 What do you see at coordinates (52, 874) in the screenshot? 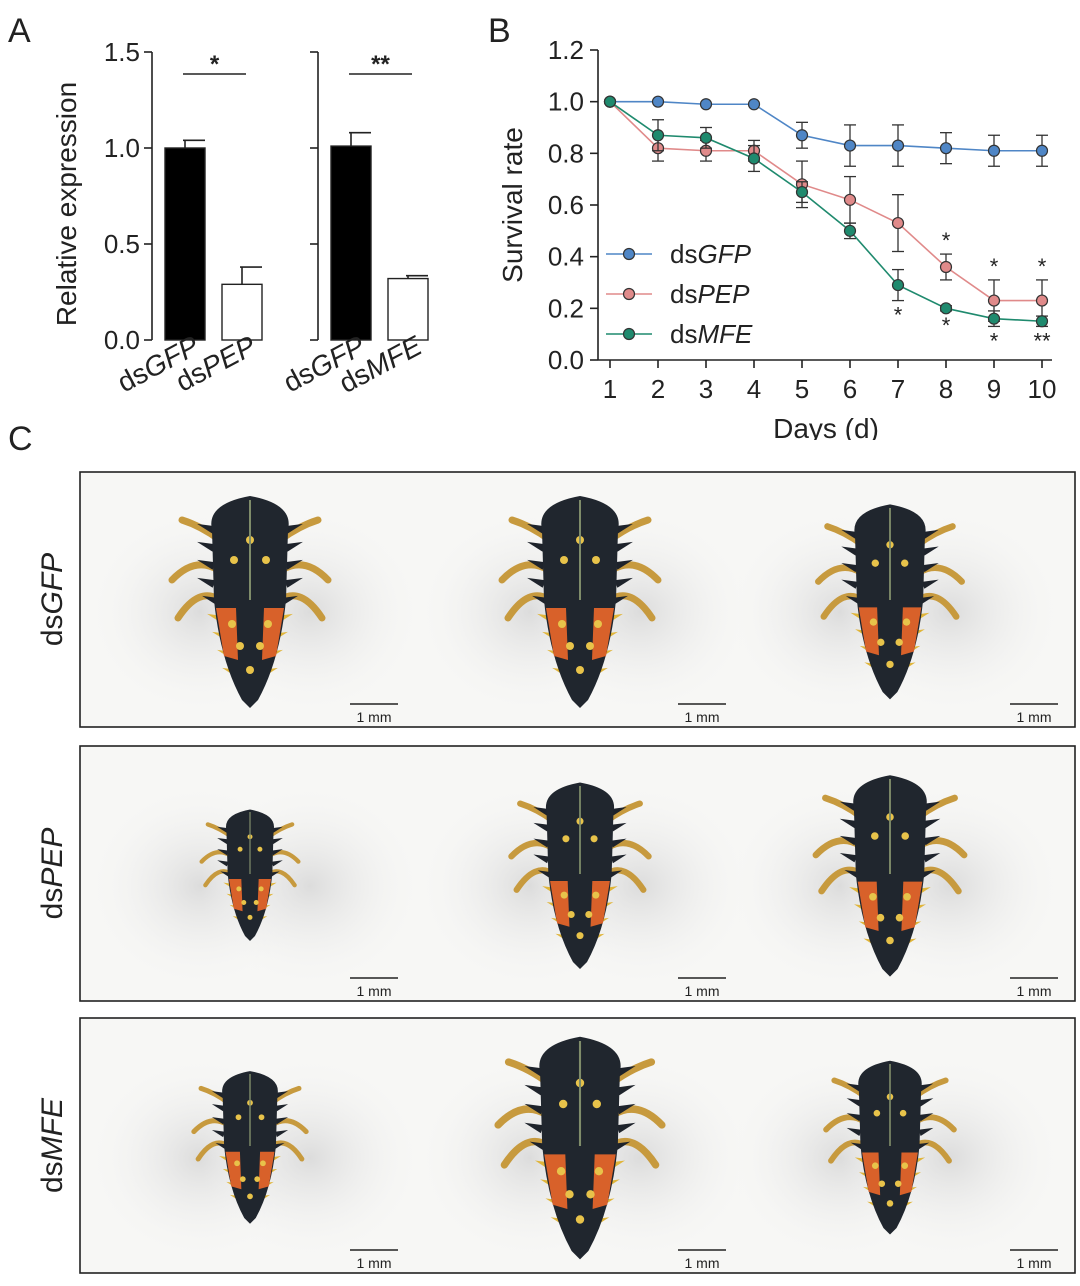
I see `row-label: dsPEP` at bounding box center [52, 874].